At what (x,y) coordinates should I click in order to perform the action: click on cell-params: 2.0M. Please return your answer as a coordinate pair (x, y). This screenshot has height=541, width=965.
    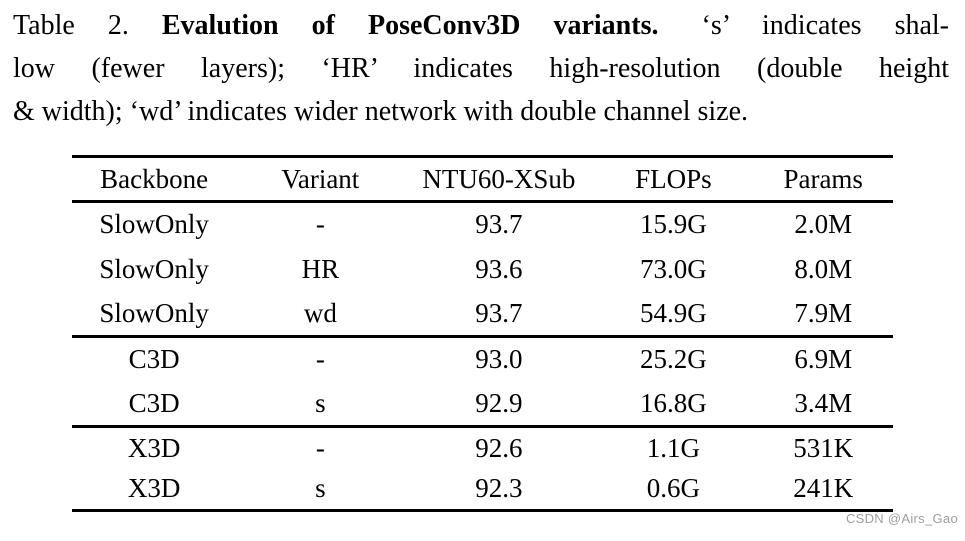
    Looking at the image, I should click on (823, 224).